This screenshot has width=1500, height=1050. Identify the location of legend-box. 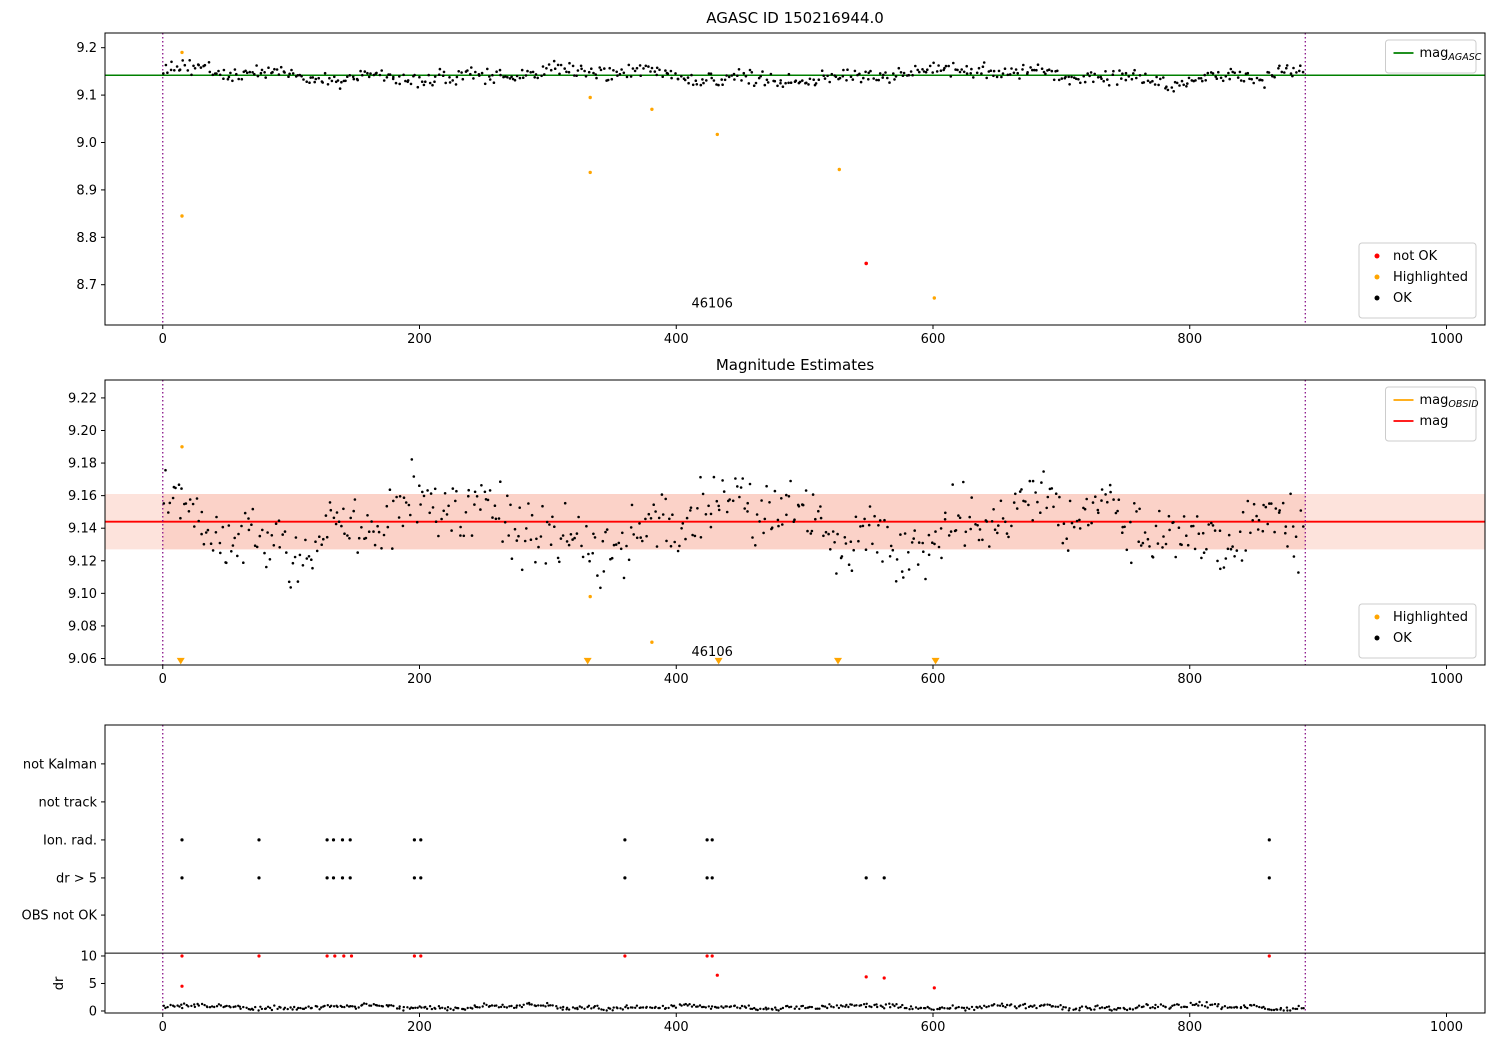
(1417, 631).